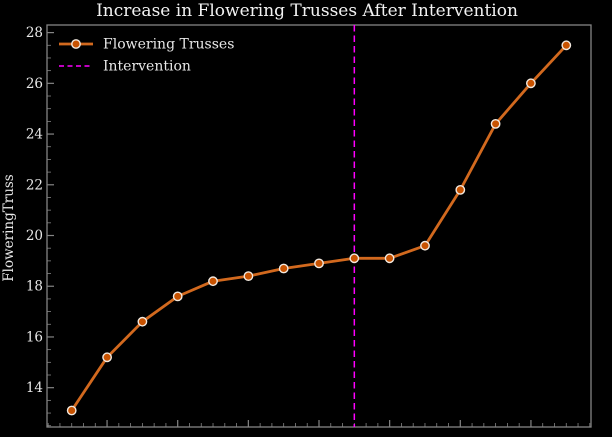  Describe the element at coordinates (34, 388) in the screenshot. I see `y-tick-label: 14` at that location.